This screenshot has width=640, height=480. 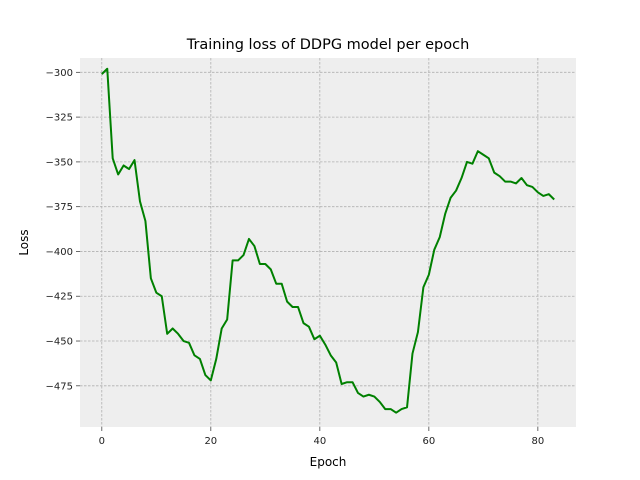 I want to click on x-tick-label: 80, so click(x=537, y=441).